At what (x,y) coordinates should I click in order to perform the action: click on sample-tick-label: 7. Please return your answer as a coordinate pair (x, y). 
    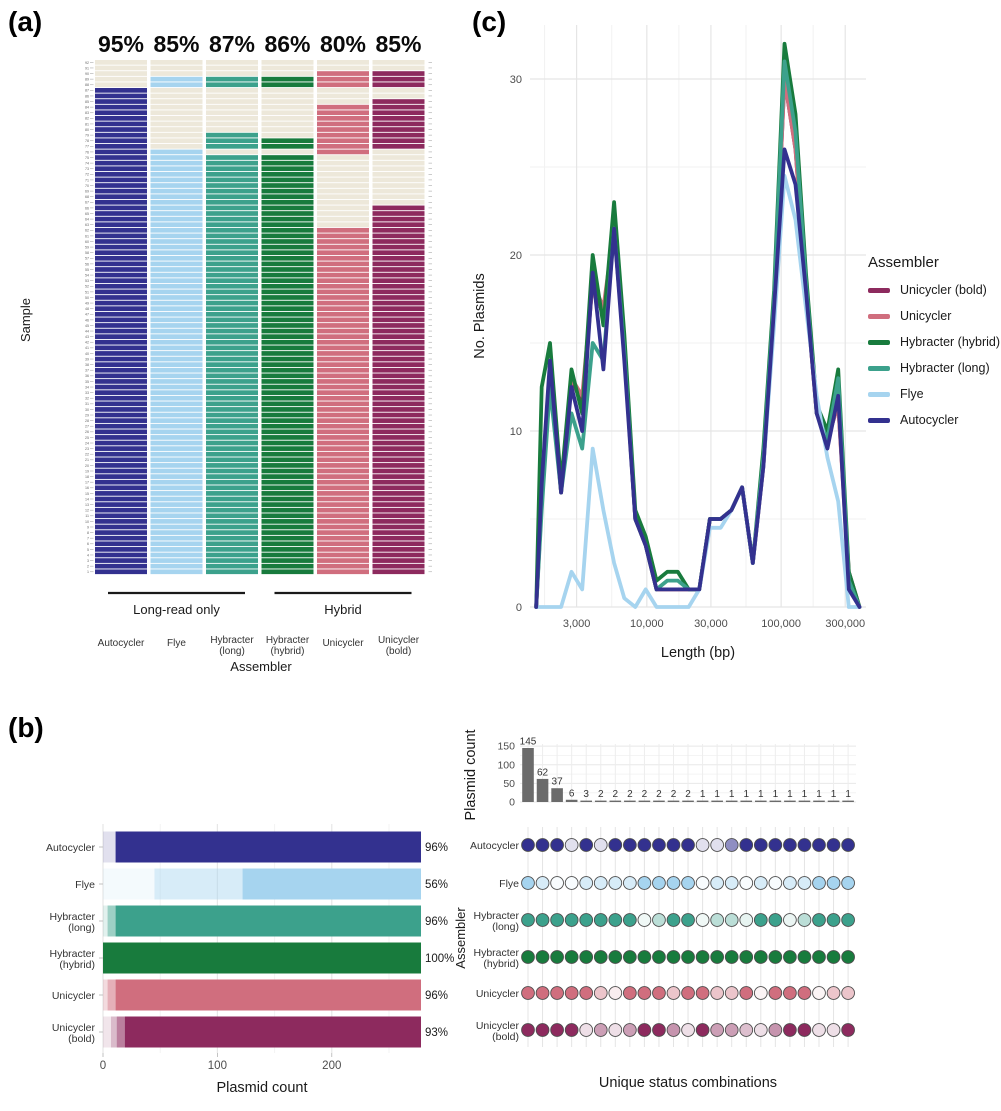
    Looking at the image, I should click on (88, 539).